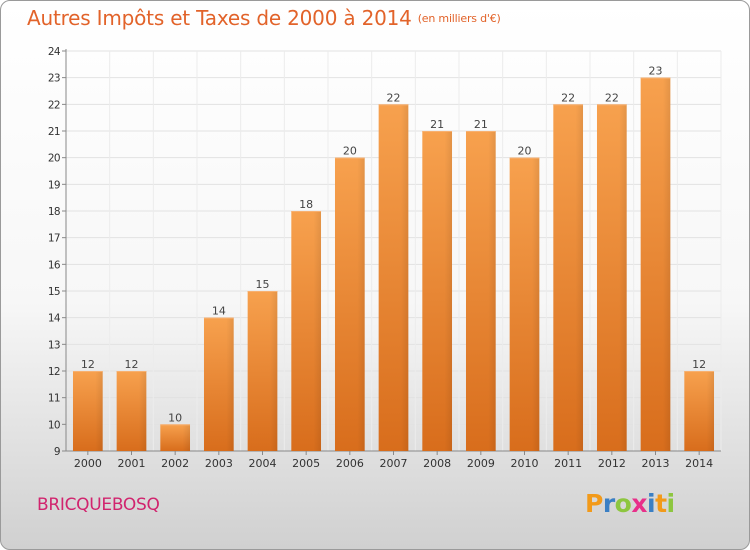 The image size is (750, 550). I want to click on x-tick-label: 2008, so click(437, 463).